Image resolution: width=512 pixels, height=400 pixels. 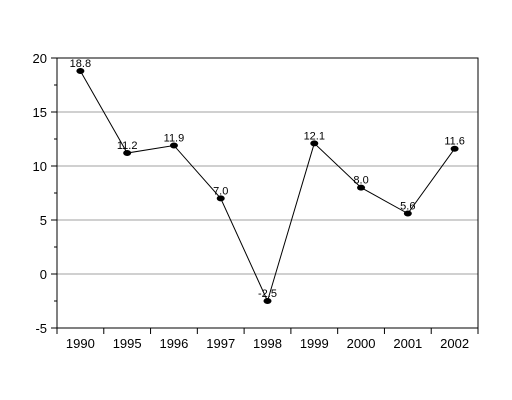 I want to click on y-tick-label: 0, so click(x=43, y=274).